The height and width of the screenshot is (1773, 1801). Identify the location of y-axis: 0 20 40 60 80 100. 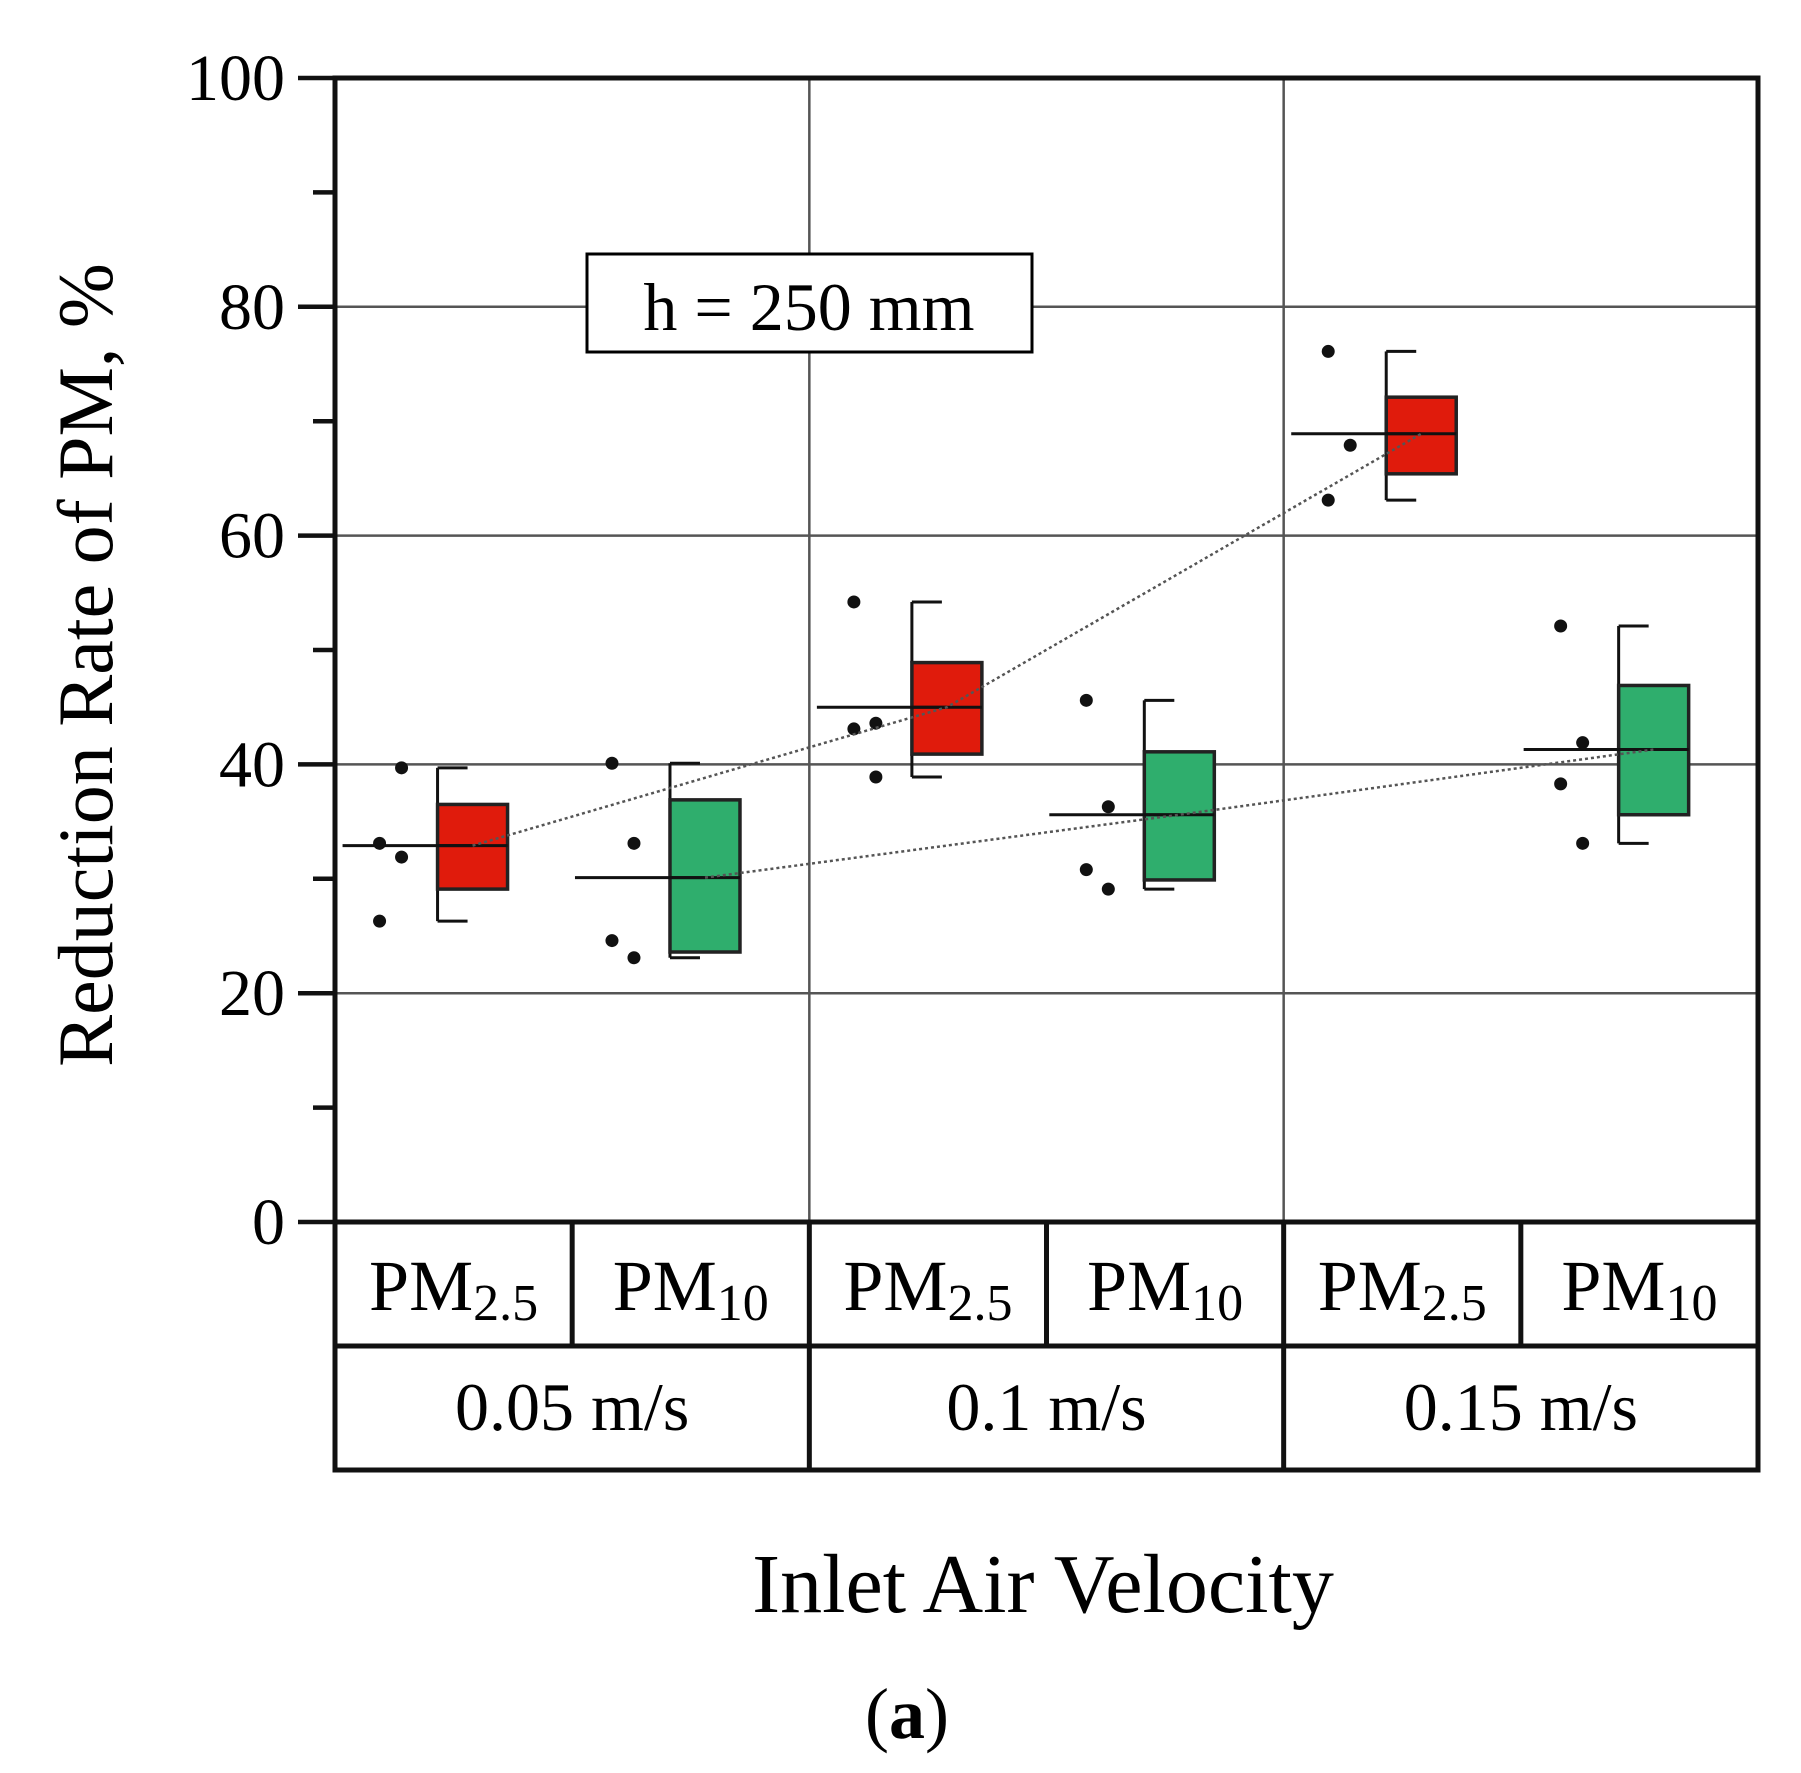
(260, 650).